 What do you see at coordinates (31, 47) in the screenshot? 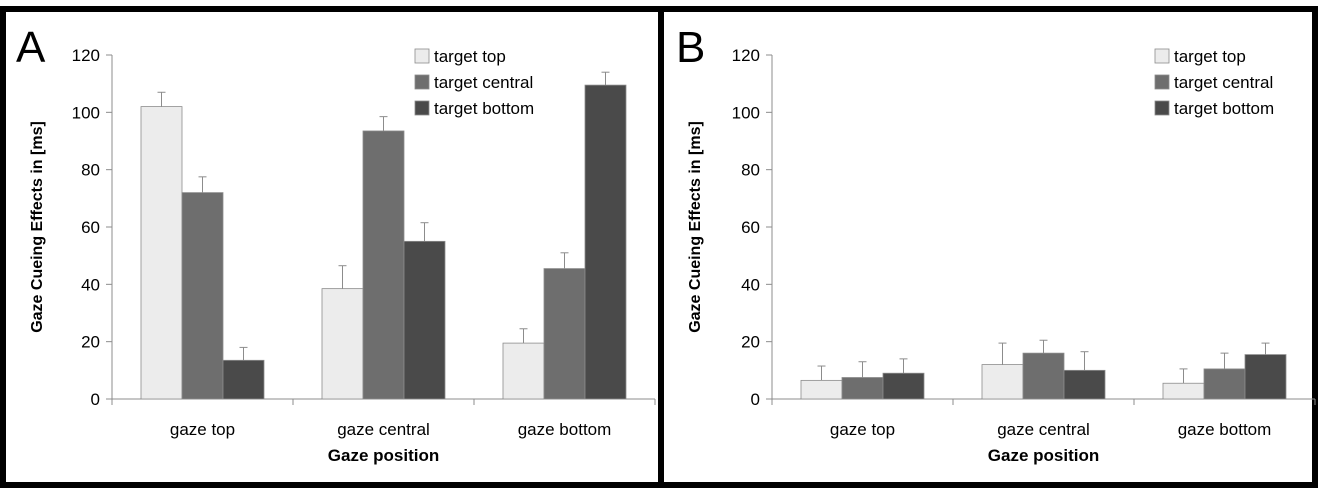
I see `panel-label: A` at bounding box center [31, 47].